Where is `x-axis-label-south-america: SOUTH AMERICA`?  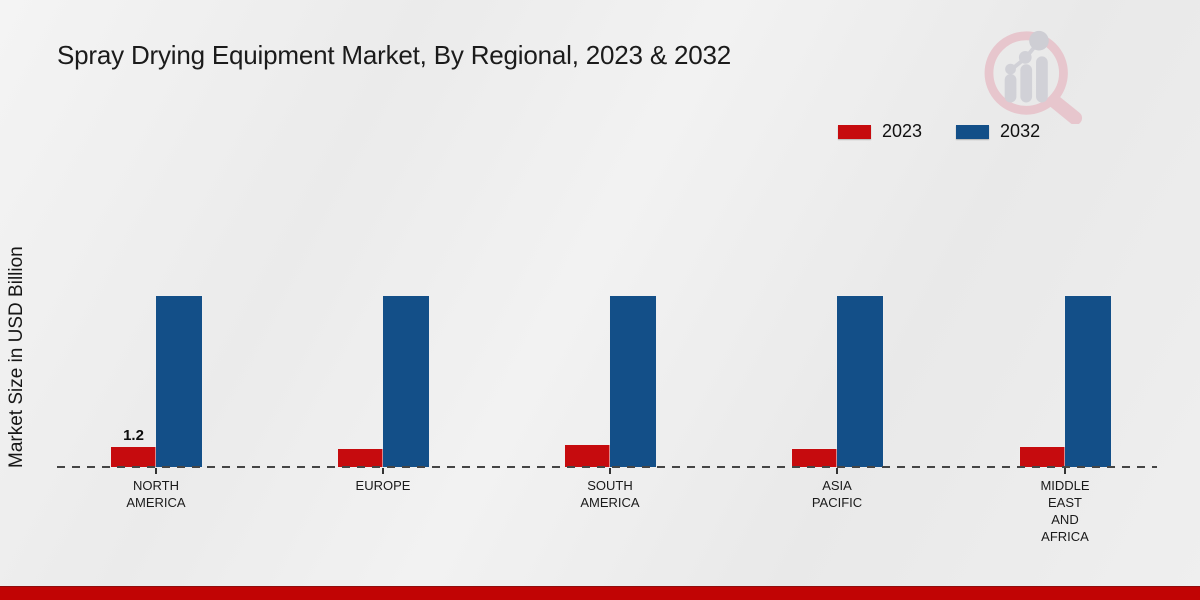
x-axis-label-south-america: SOUTH AMERICA is located at coordinates (610, 494).